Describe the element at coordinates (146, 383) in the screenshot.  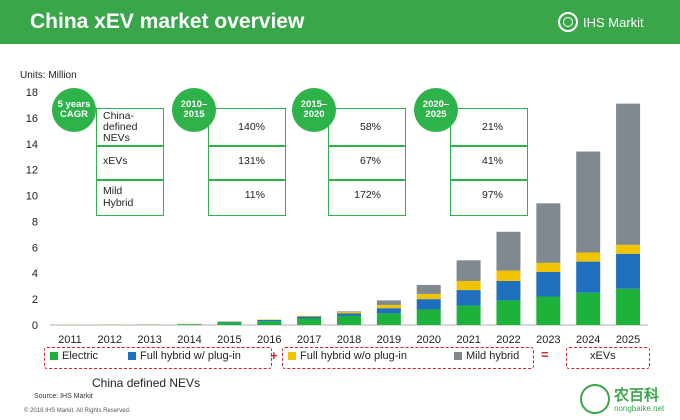
I see `nev-group-label: China defined NEVs` at that location.